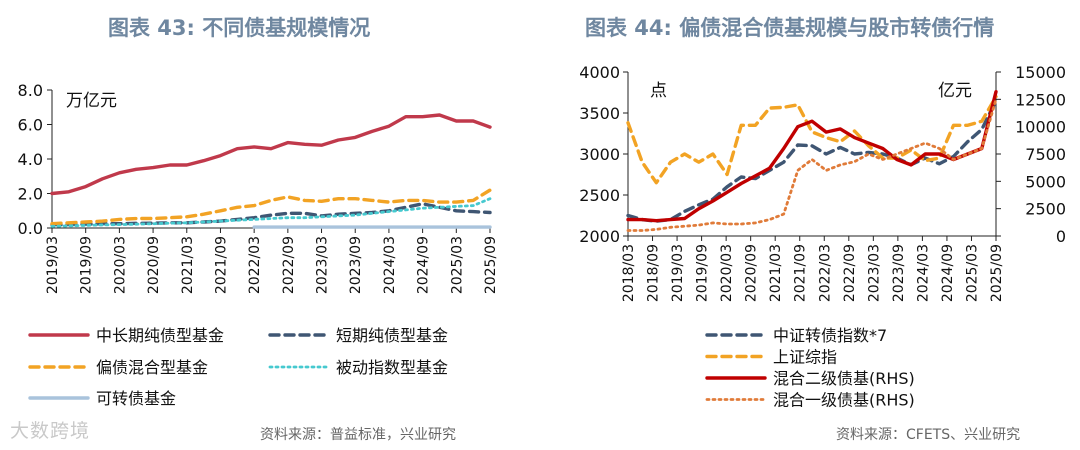 This screenshot has width=1080, height=450. I want to click on c44-legend-label-1: 上证综指, so click(805, 357).